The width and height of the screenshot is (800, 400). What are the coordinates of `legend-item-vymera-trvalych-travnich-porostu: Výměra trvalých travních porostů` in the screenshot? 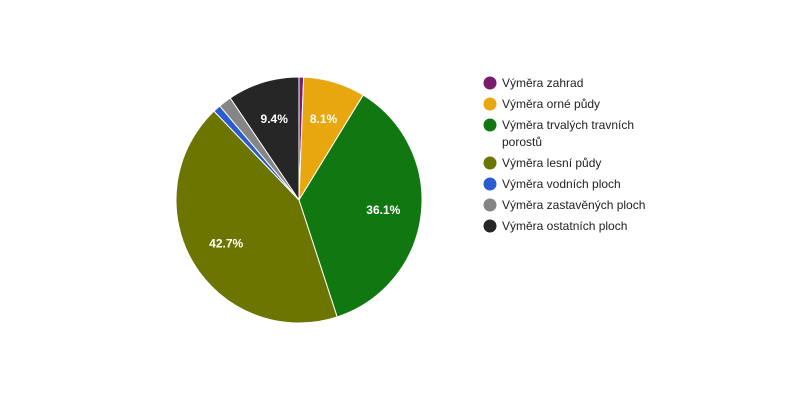 It's located at (559, 133).